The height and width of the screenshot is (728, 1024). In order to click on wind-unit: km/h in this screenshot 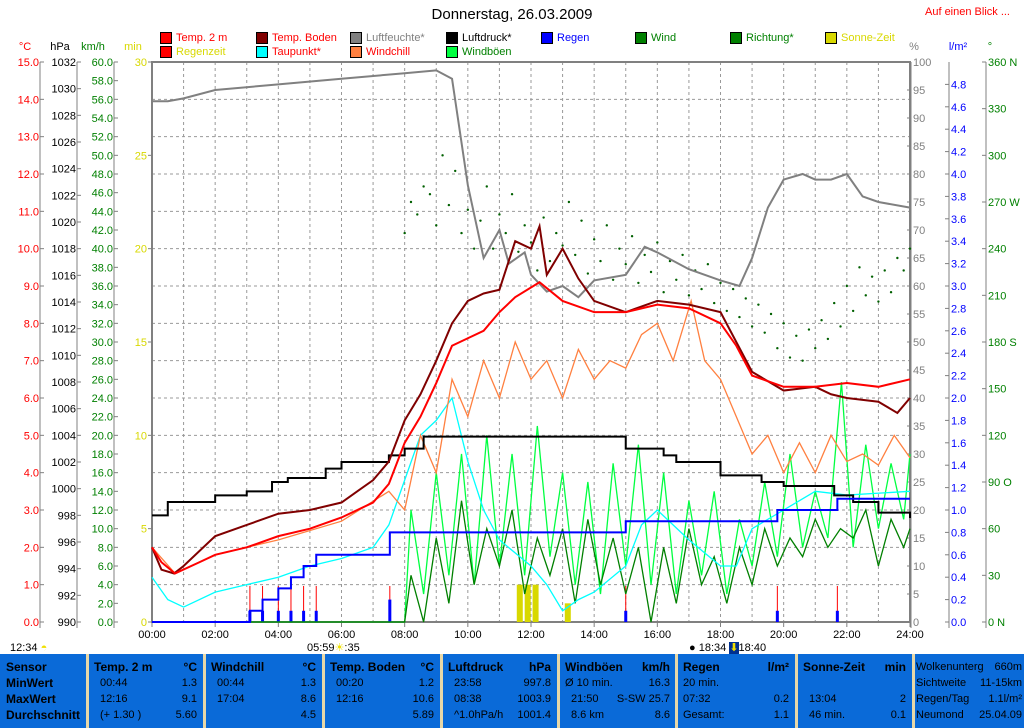, I will do `click(93, 47)`.